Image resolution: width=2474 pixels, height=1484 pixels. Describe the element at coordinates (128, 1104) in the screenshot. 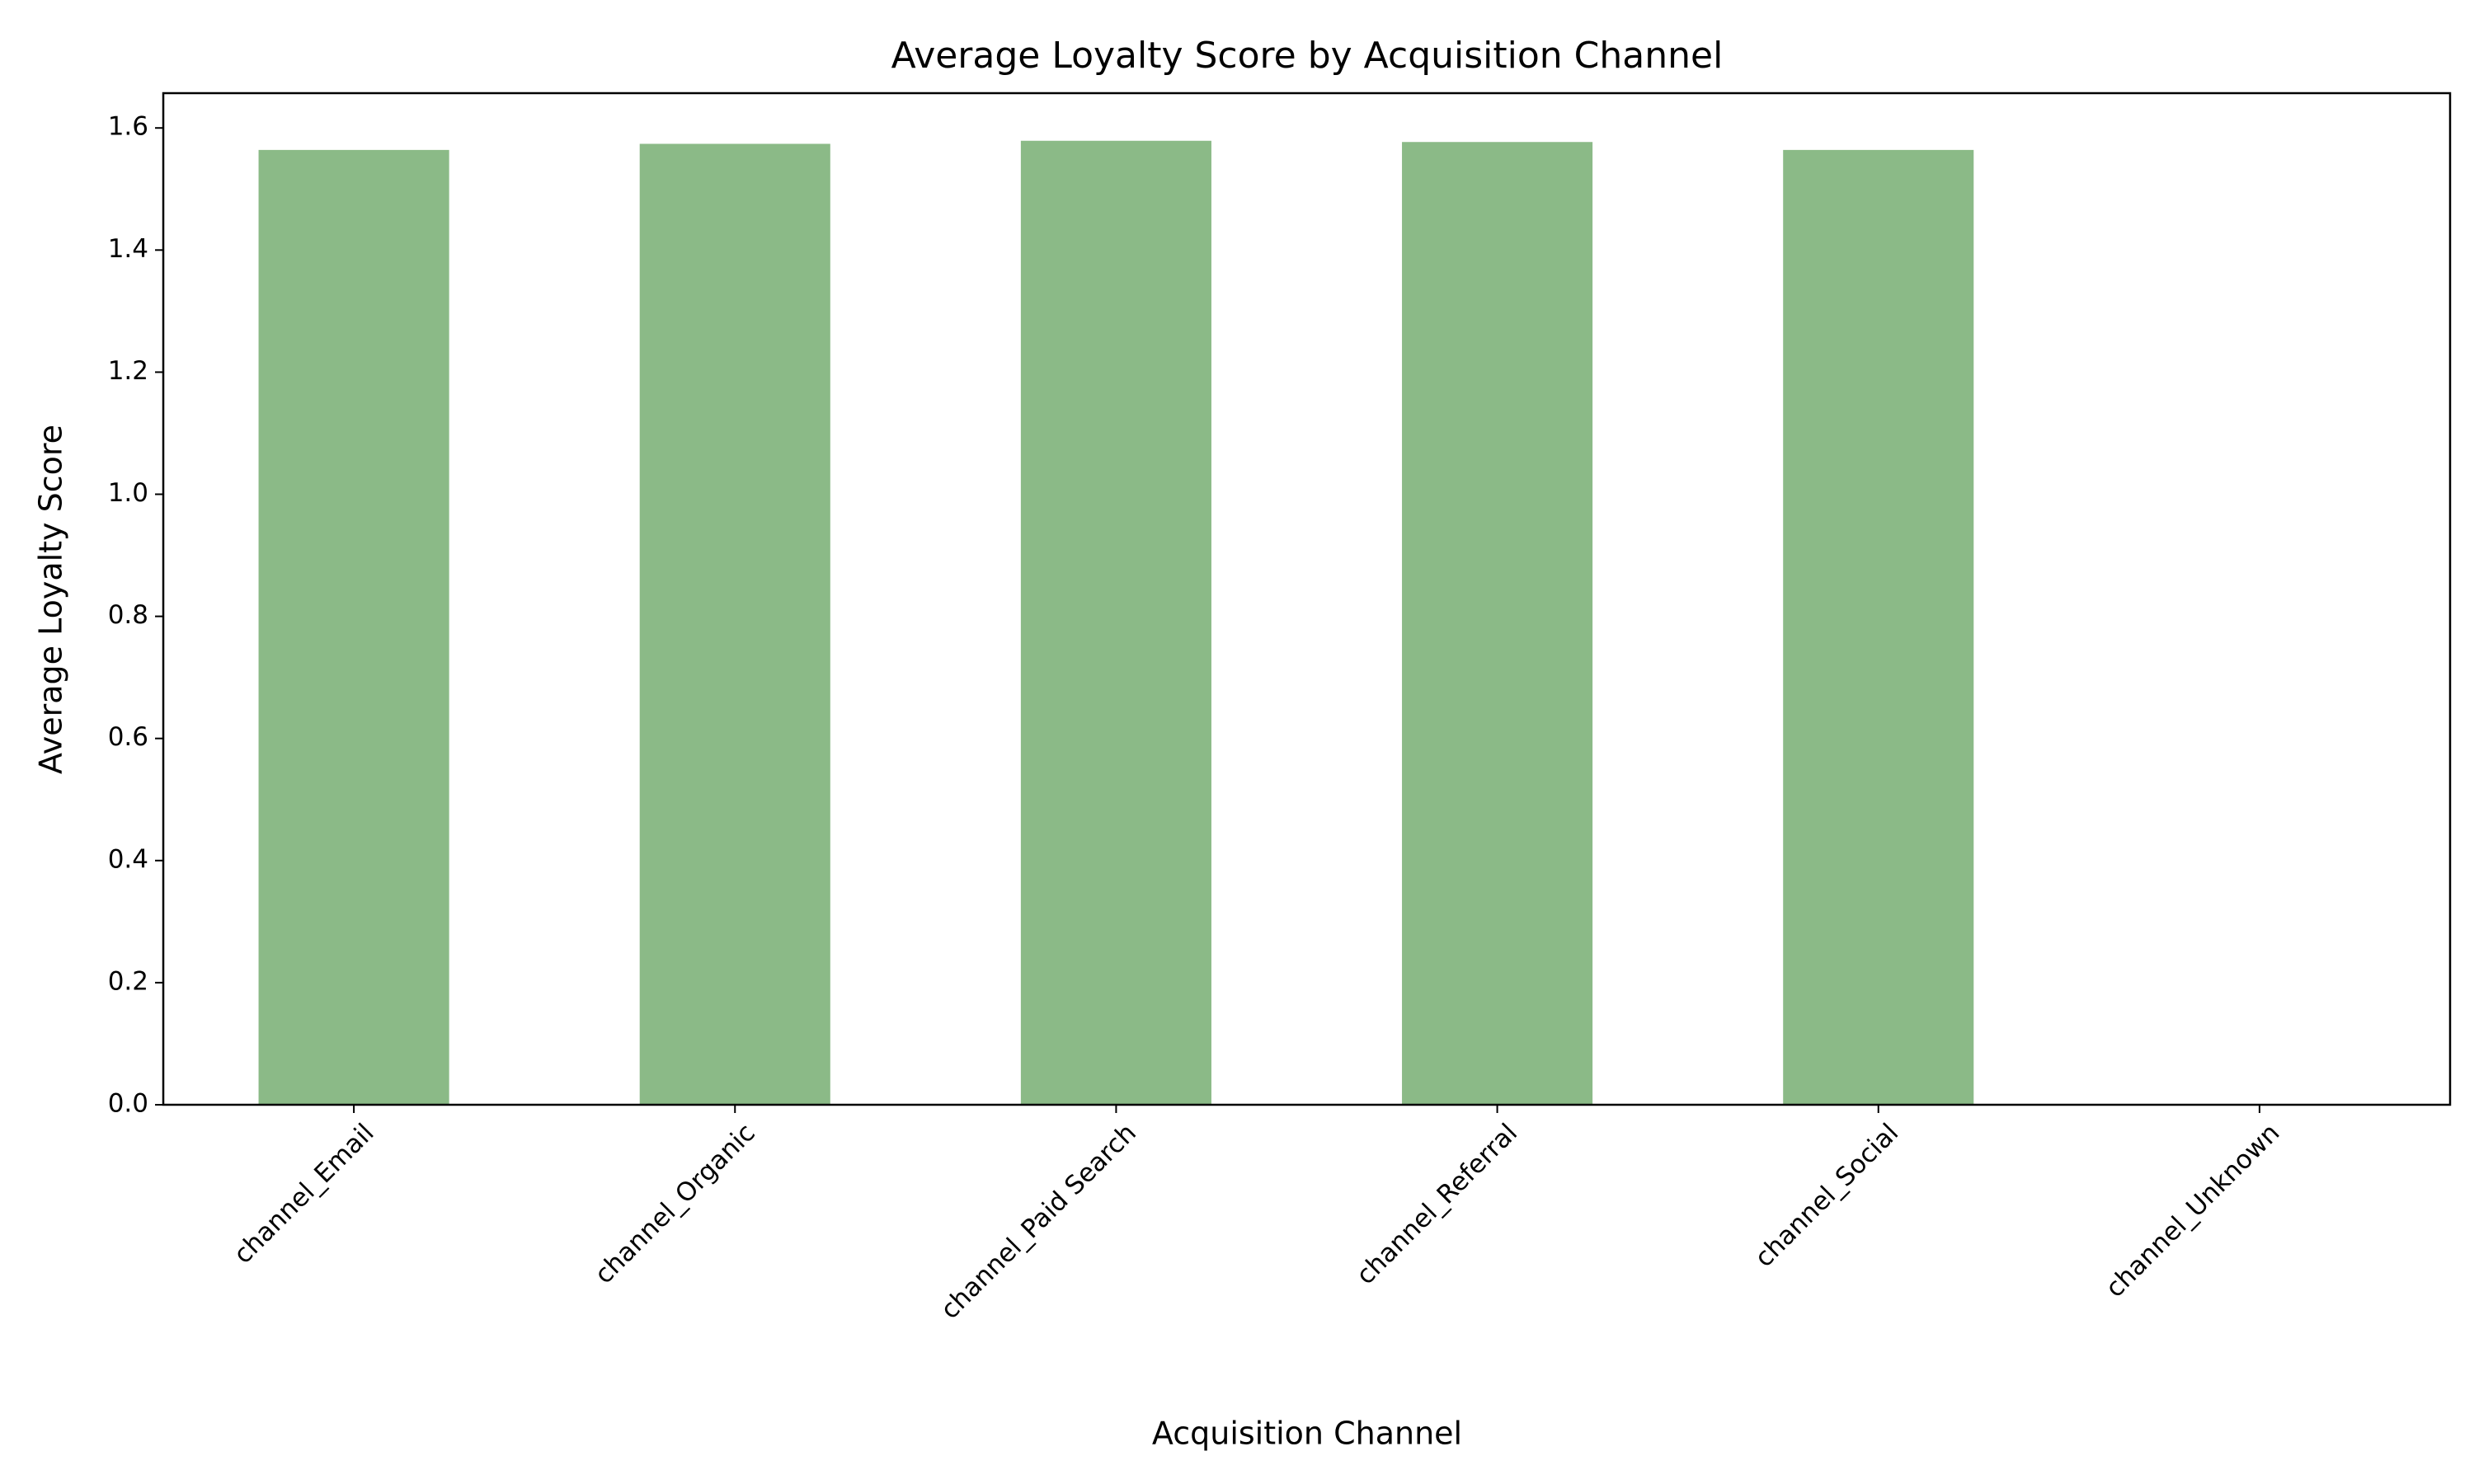

I see `y-tick-label: 0.0` at that location.